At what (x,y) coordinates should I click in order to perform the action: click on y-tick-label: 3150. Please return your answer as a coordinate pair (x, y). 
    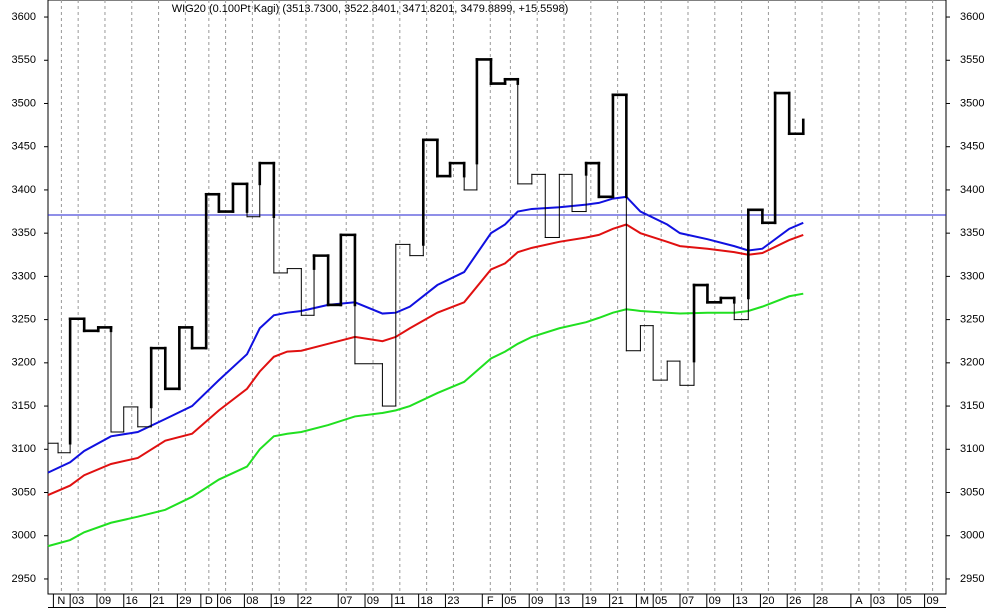
    Looking at the image, I should click on (24, 406).